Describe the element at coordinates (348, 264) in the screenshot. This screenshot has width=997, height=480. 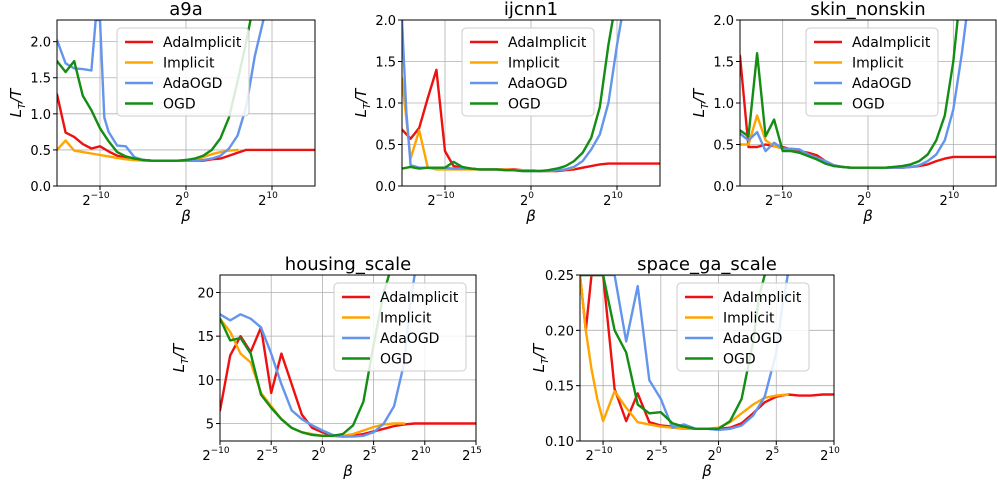
I see `chart-title: housing_scale` at that location.